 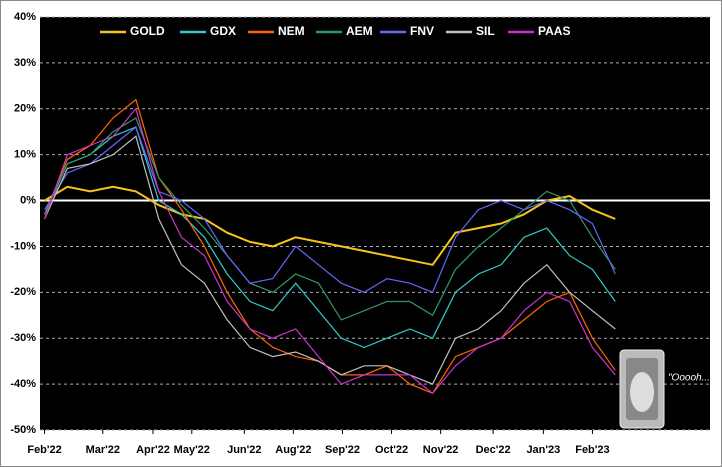 I want to click on y-tick-label: 30%, so click(x=25, y=63).